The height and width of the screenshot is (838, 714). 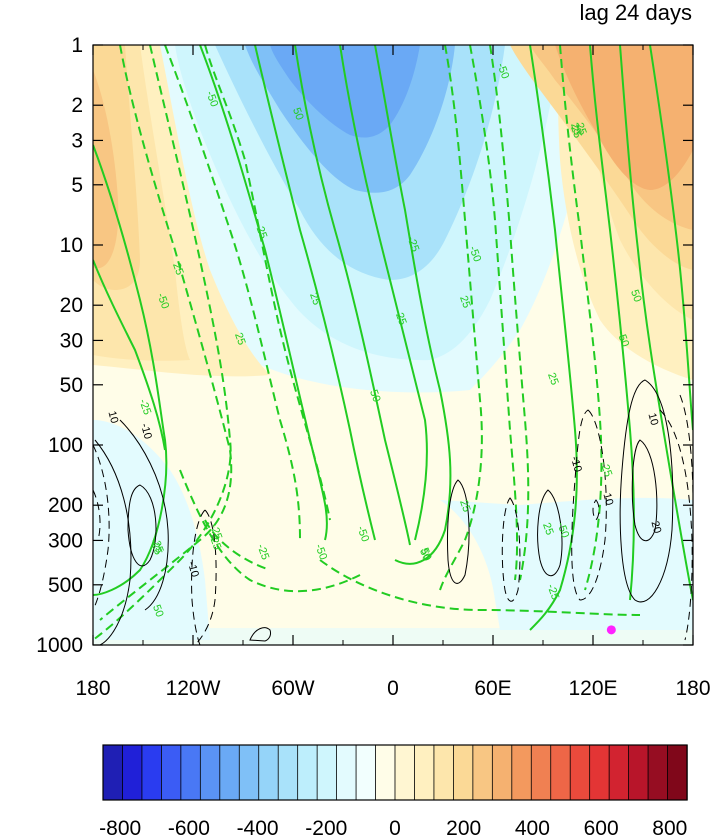 I want to click on black-contour-label: 20, so click(x=656, y=527).